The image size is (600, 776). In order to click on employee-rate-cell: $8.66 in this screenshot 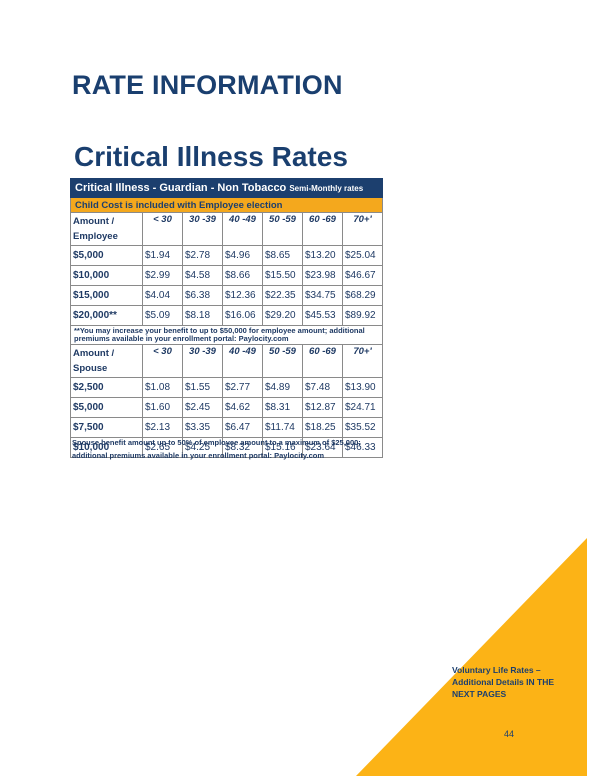, I will do `click(242, 275)`.